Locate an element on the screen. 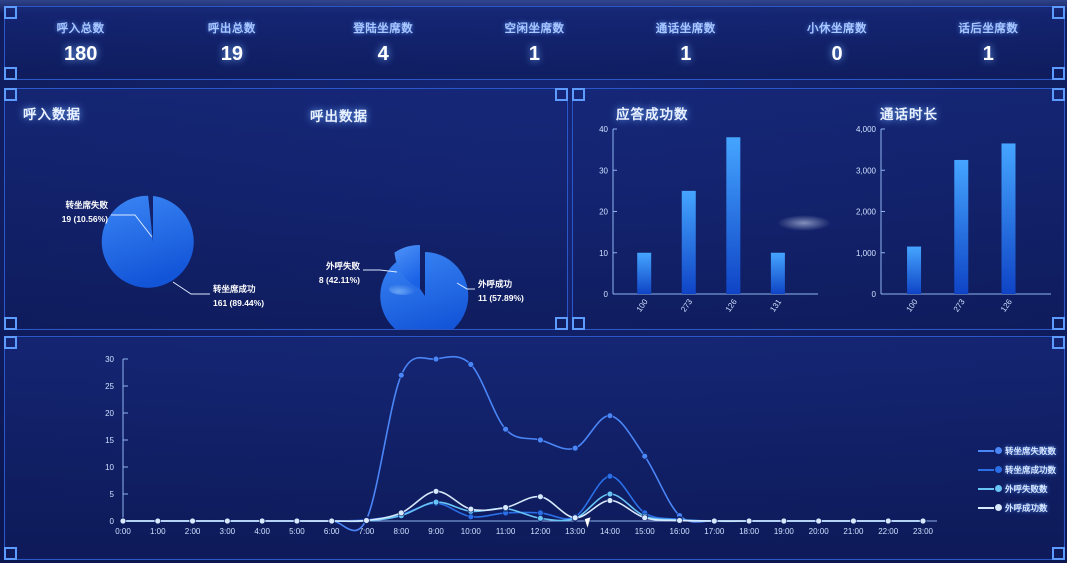 The image size is (1067, 563). svg-text: 0 is located at coordinates (112, 521).